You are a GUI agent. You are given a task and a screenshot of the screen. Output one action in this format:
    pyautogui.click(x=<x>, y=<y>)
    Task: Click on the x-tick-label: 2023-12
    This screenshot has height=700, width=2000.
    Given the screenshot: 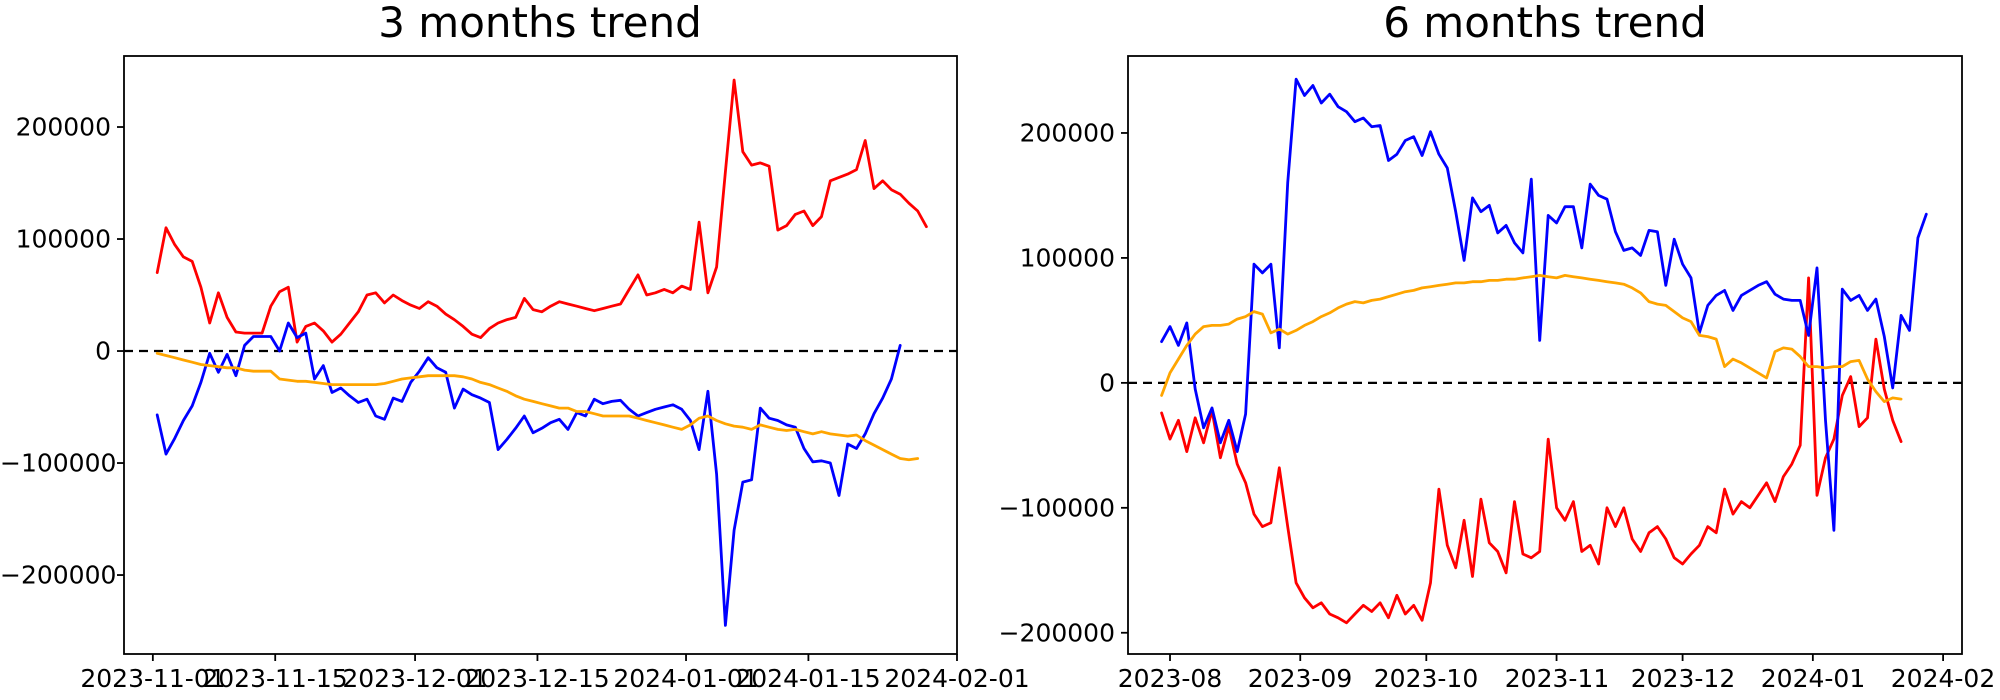 What is the action you would take?
    pyautogui.click(x=1683, y=678)
    